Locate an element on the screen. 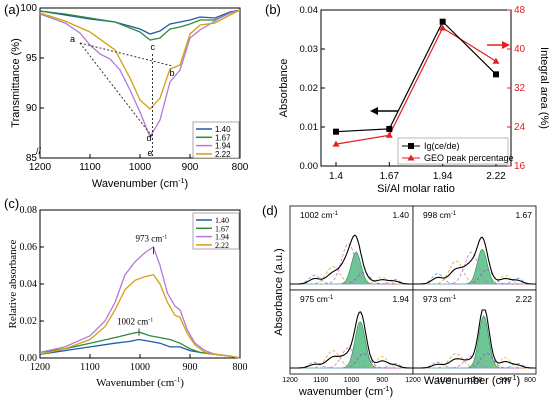 The width and height of the screenshot is (550, 400). panel-d-xtick-label-right: 800 is located at coordinates (530, 380).